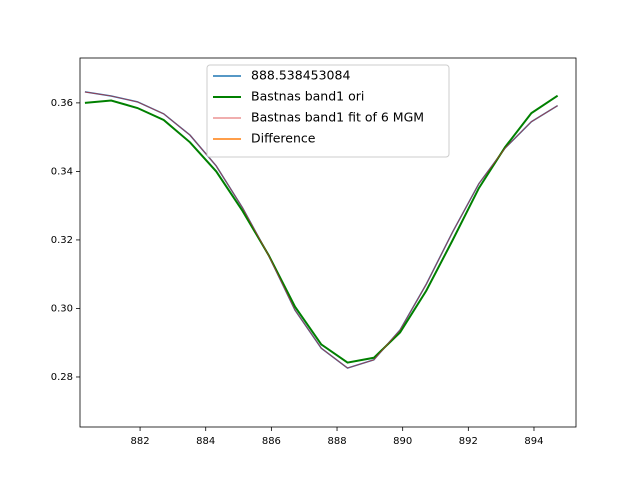  I want to click on legend-box, so click(328, 111).